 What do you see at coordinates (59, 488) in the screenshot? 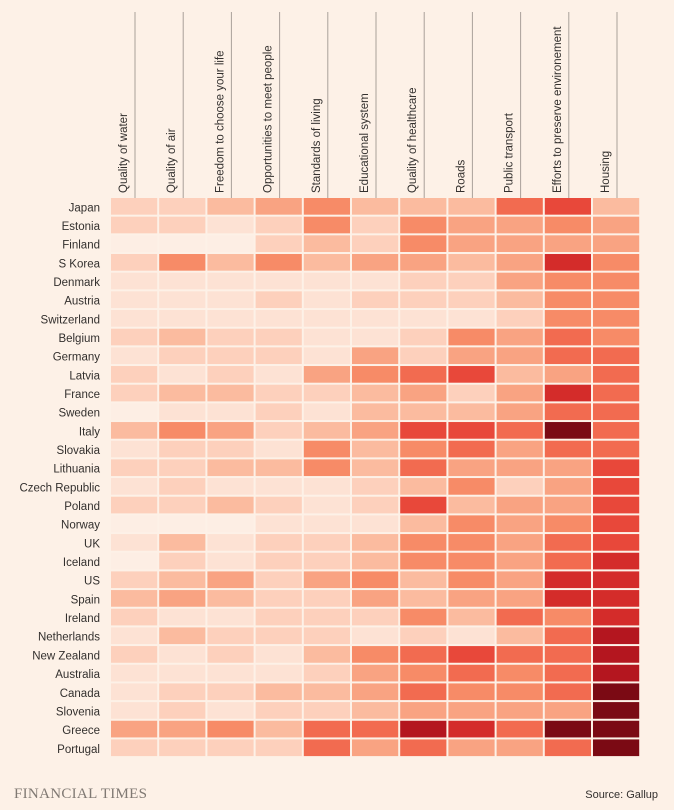
I see `row-label: Czech Republic` at bounding box center [59, 488].